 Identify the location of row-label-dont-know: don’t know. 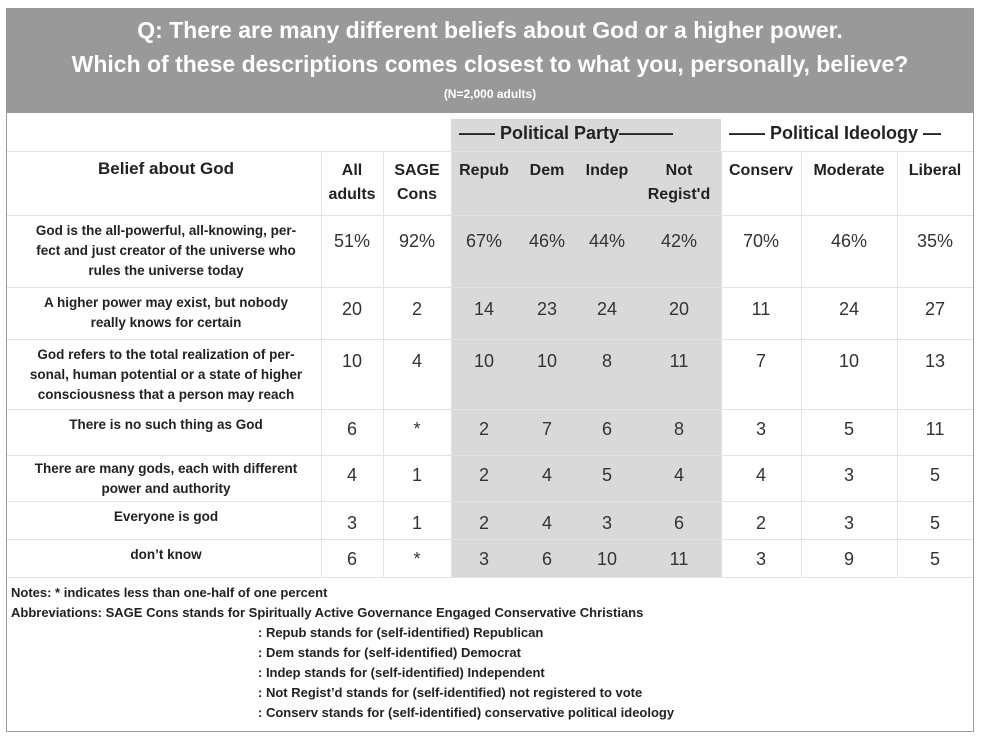
(166, 555).